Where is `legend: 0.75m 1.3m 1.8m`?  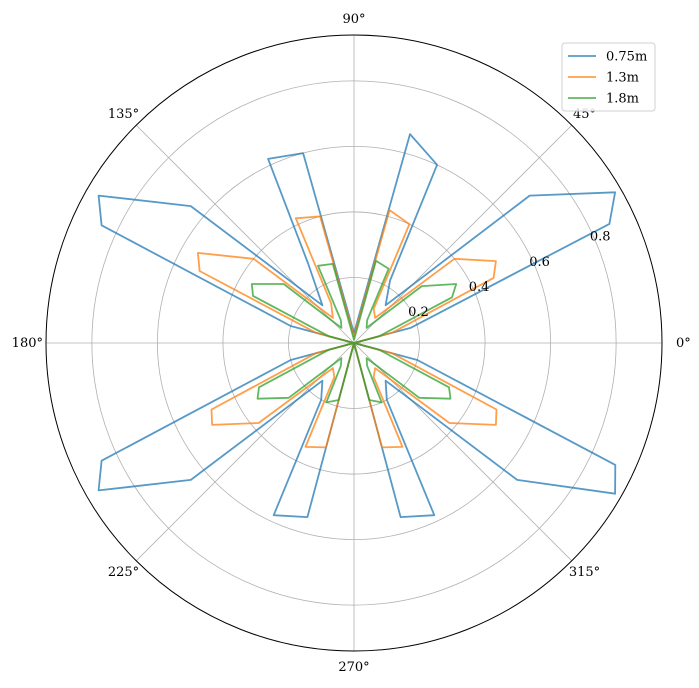
legend: 0.75m 1.3m 1.8m is located at coordinates (608, 77).